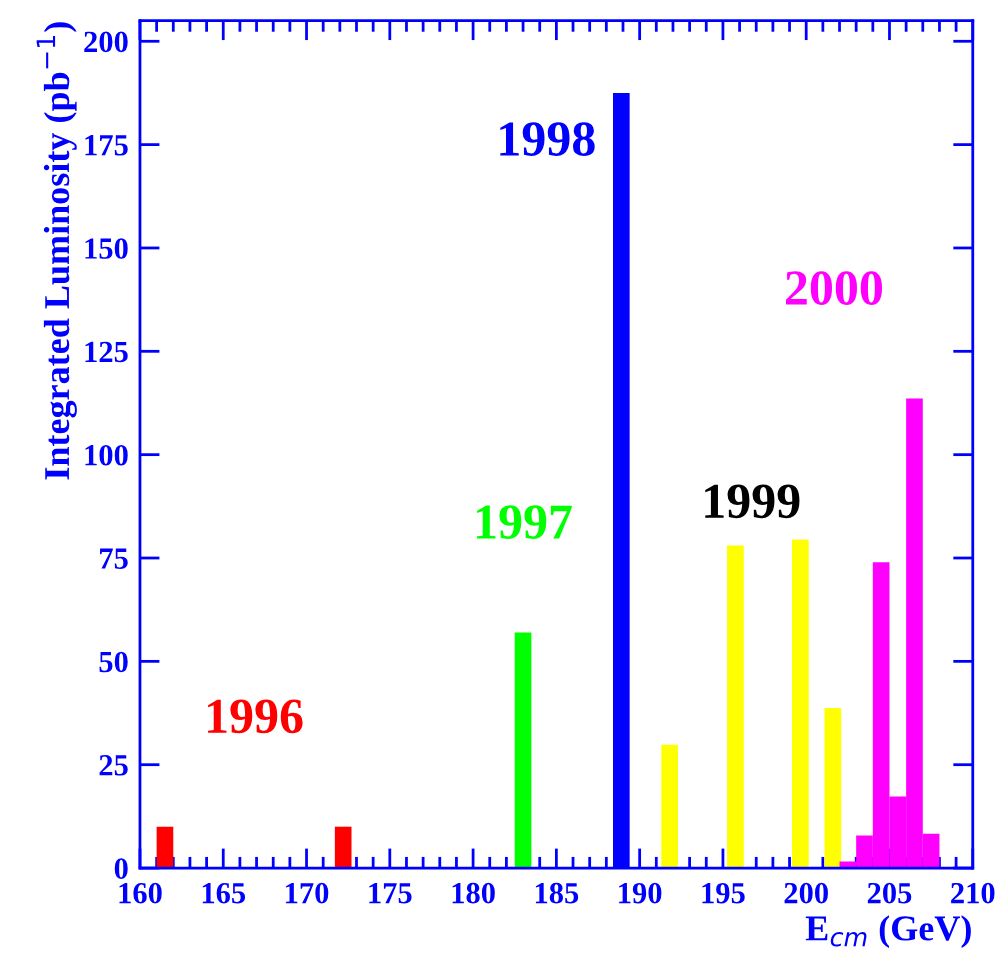 This screenshot has height=963, width=1007. What do you see at coordinates (806, 893) in the screenshot?
I see `x-tick-label: 200` at bounding box center [806, 893].